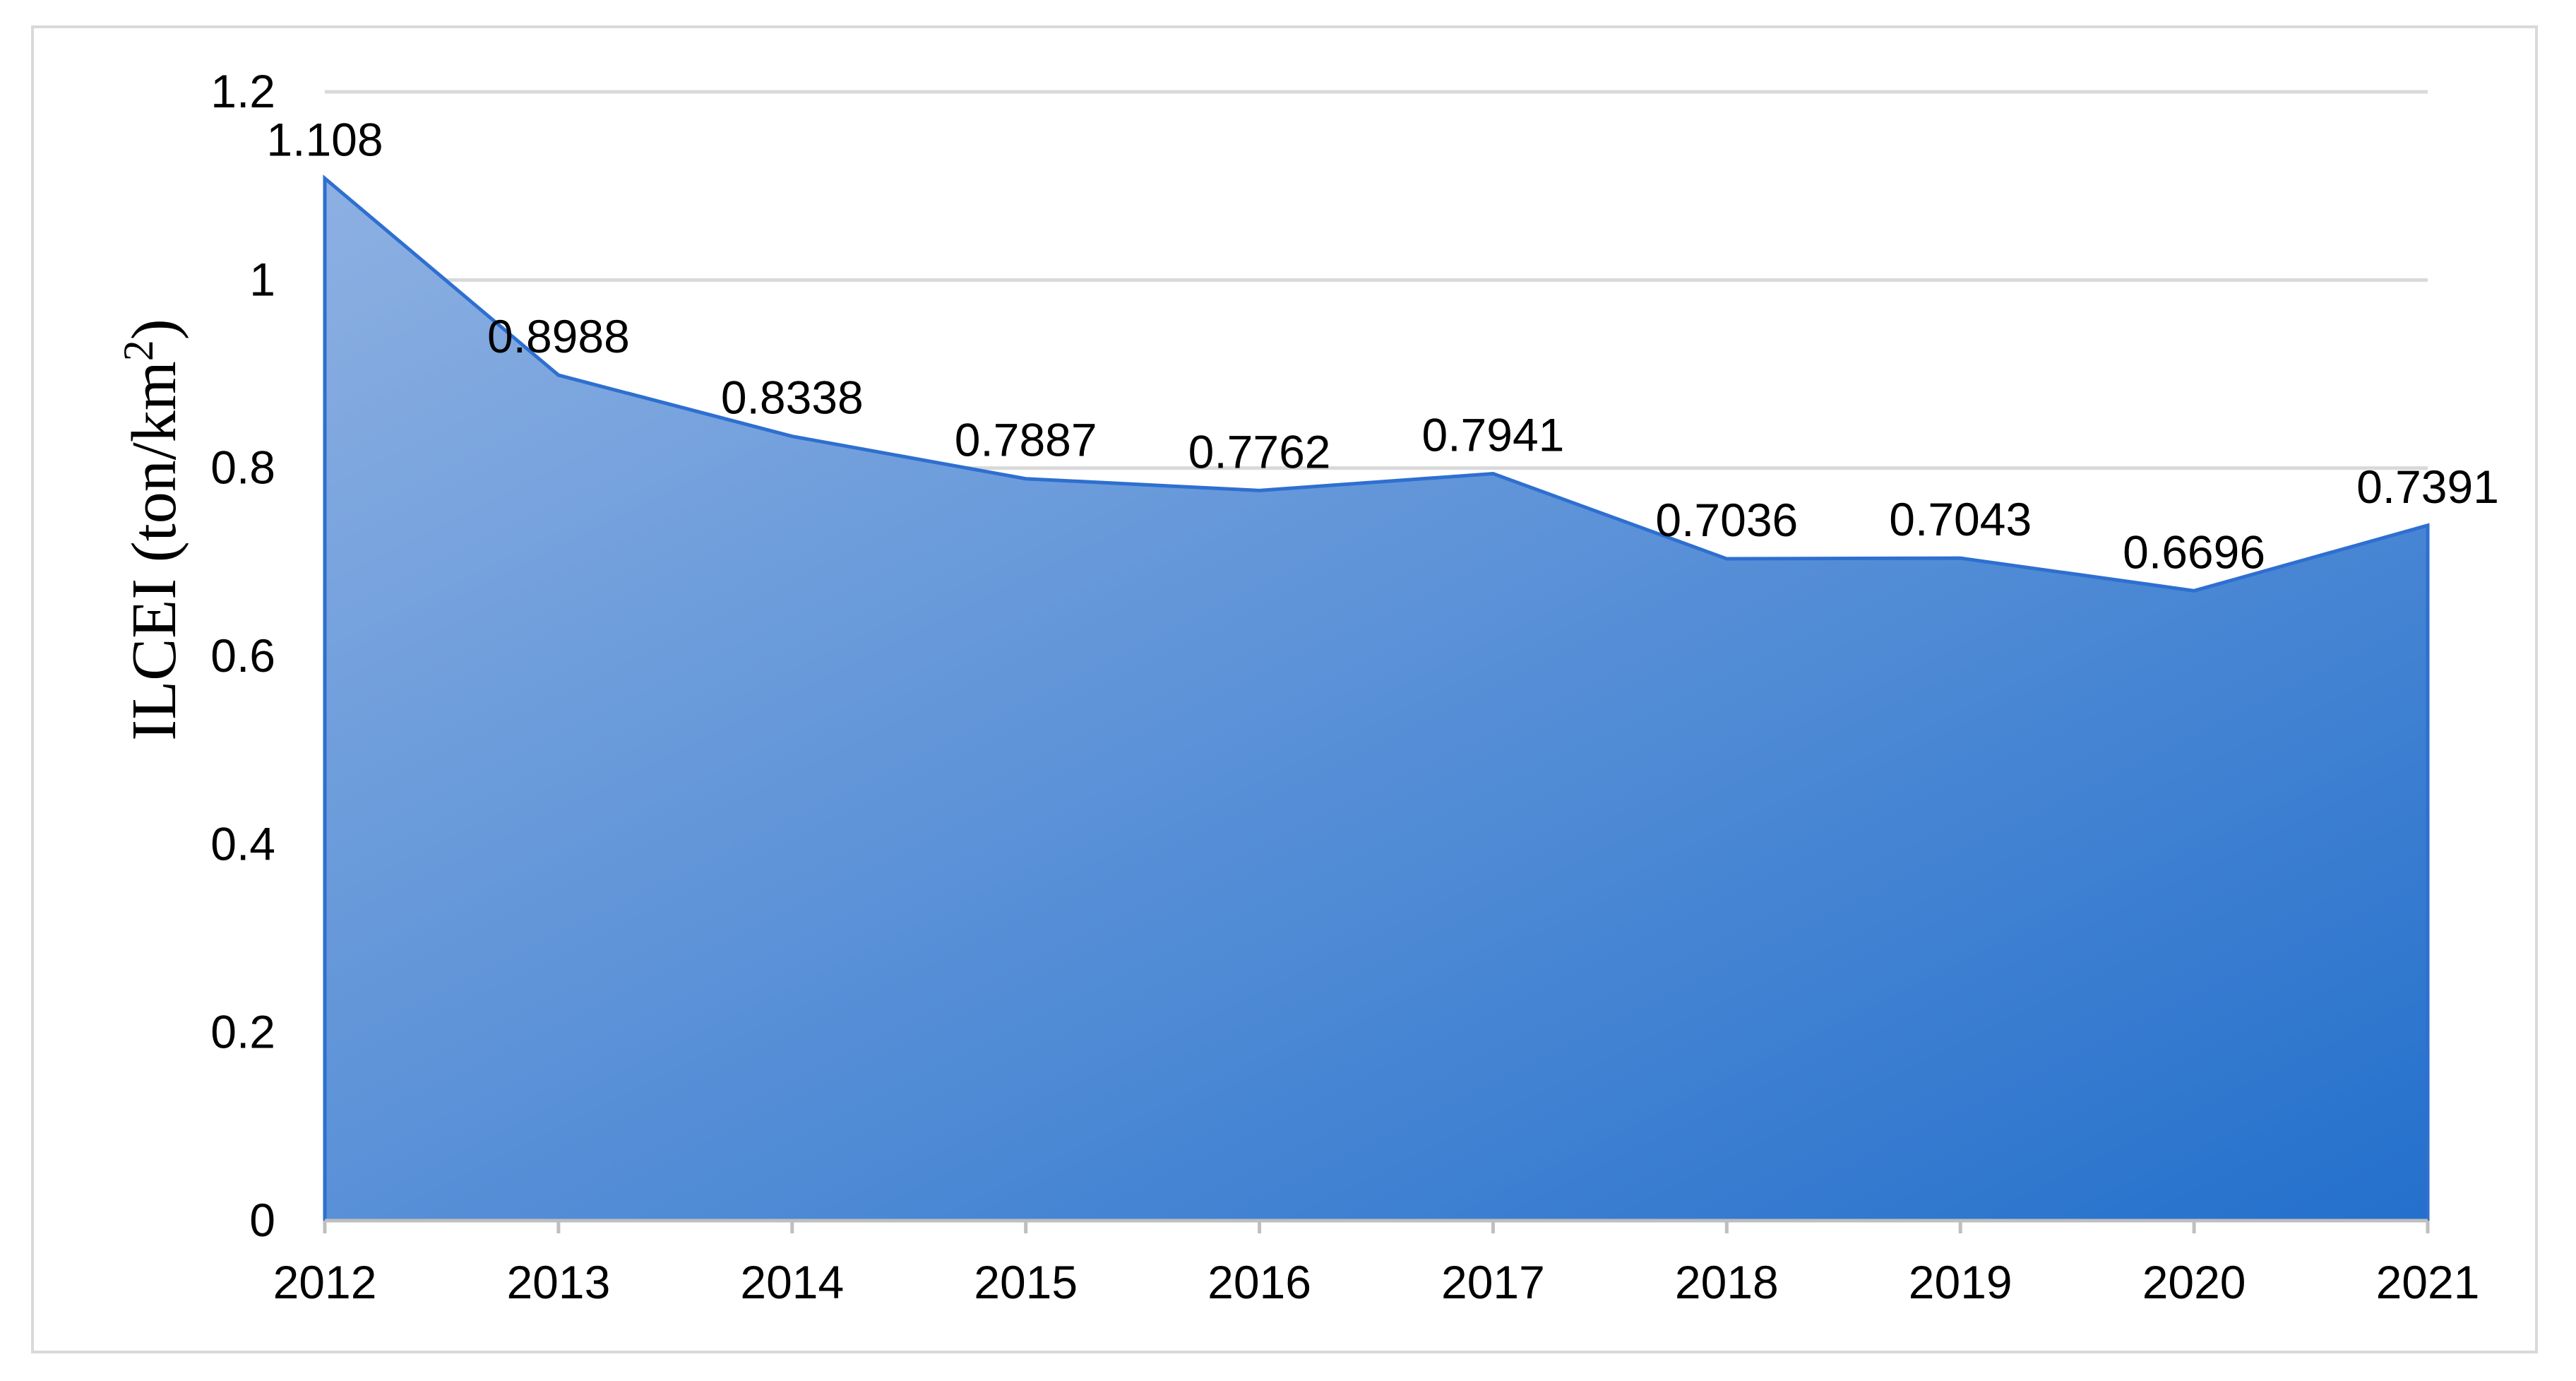 The image size is (2576, 1381). I want to click on x-tick-label: 2014, so click(792, 1282).